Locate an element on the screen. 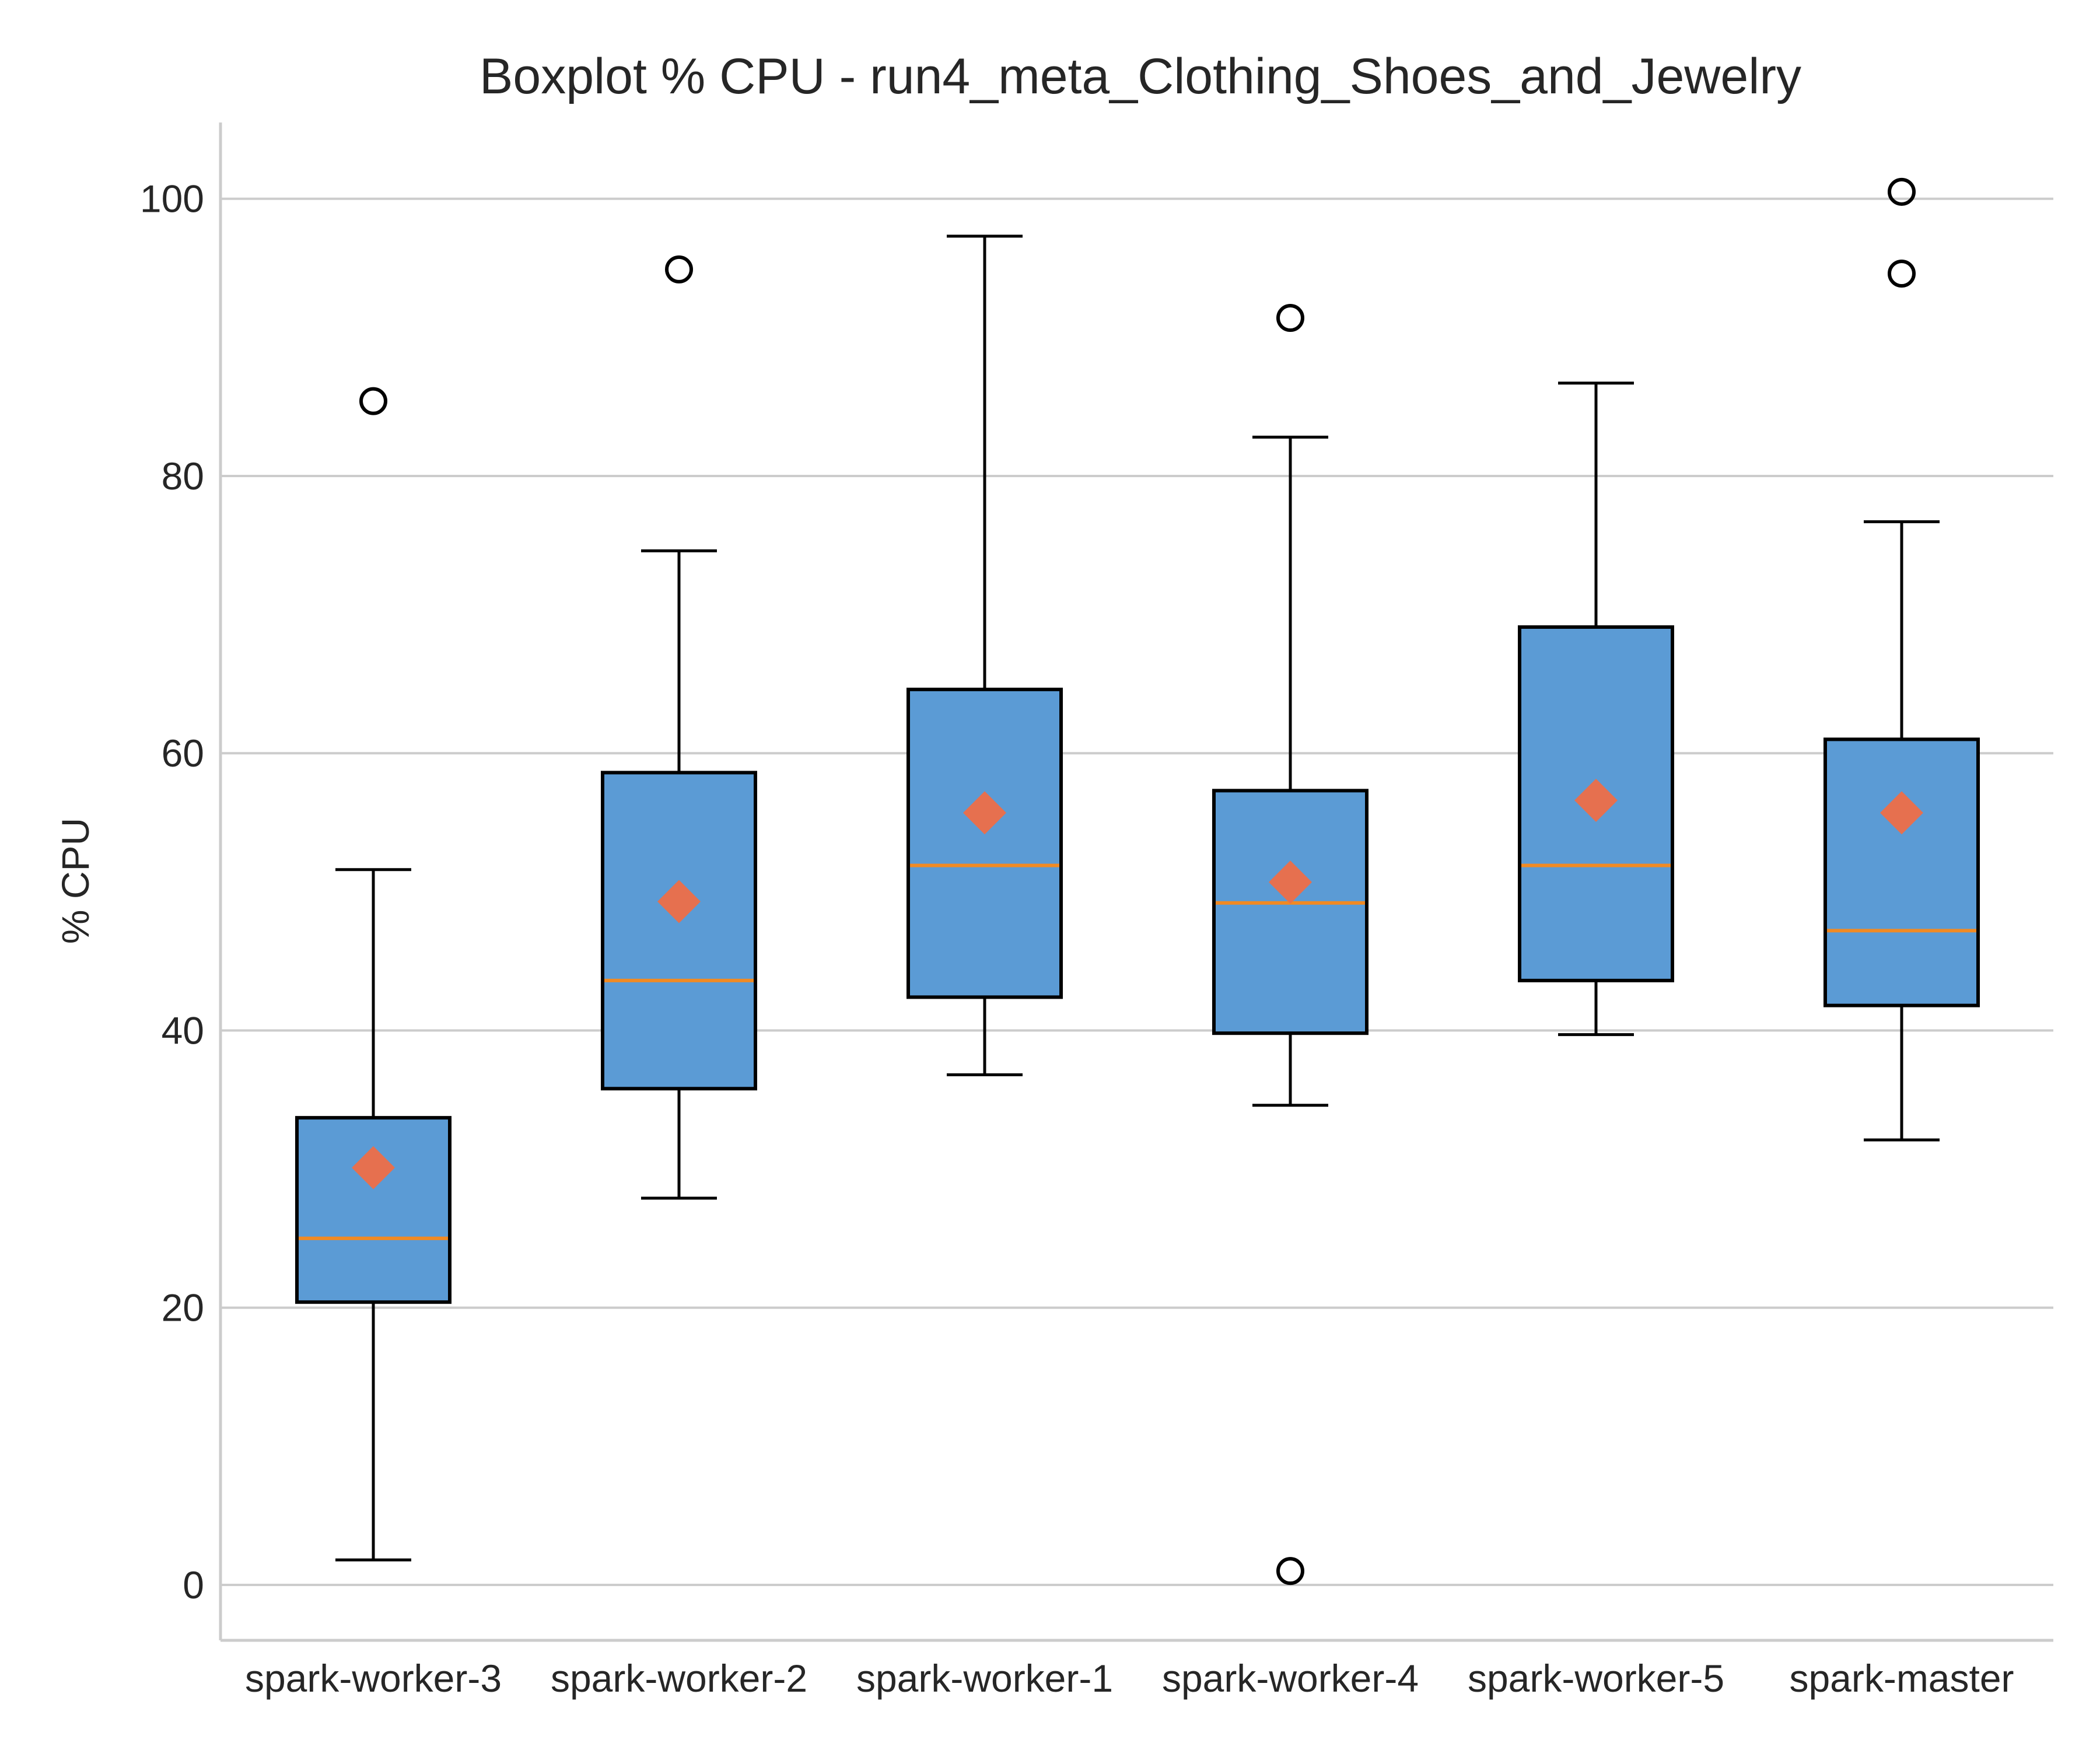  x-tick-label: spark-worker-4 is located at coordinates (1290, 1678).